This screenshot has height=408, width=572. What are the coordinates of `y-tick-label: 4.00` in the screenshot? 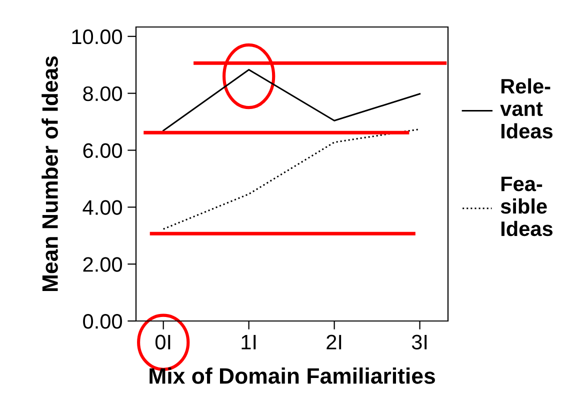 It's located at (102, 207).